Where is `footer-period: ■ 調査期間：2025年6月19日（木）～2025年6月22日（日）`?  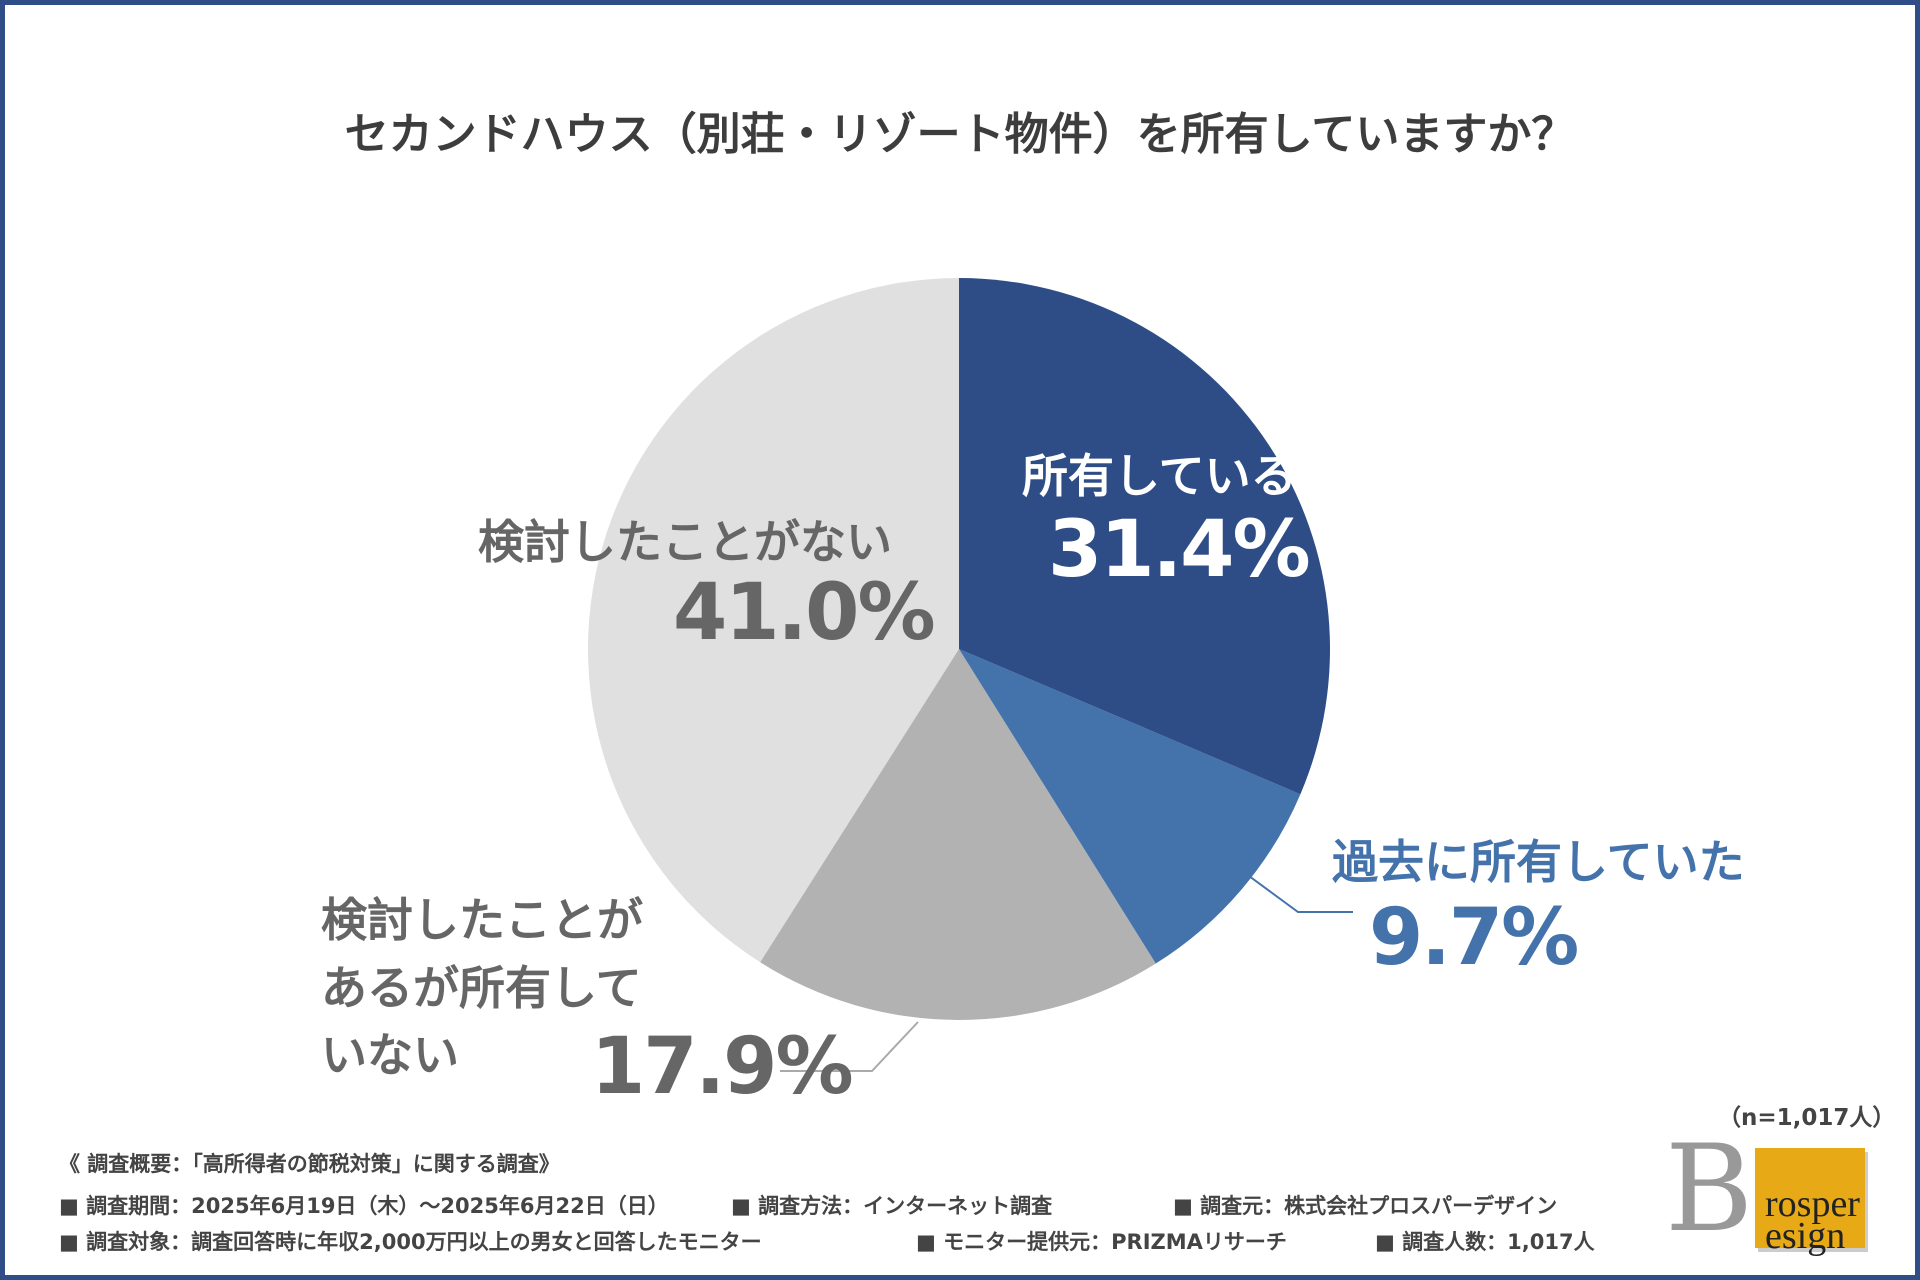 footer-period: ■ 調査期間：2025年6月19日（木）～2025年6月22日（日） is located at coordinates (364, 1206).